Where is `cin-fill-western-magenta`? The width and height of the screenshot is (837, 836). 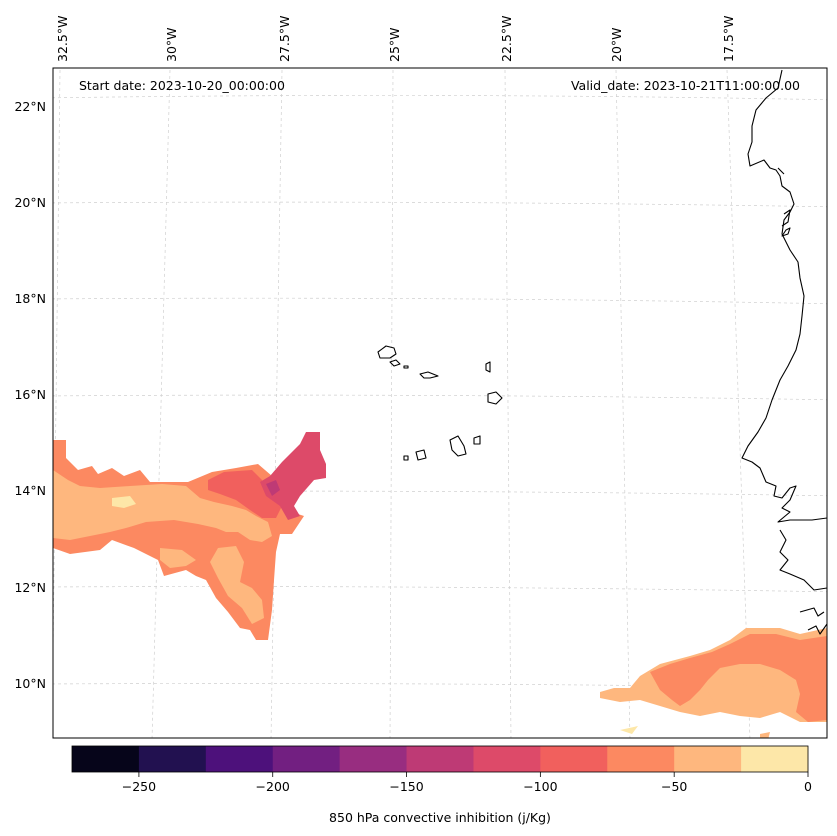
cin-fill-western-magenta is located at coordinates (293, 476).